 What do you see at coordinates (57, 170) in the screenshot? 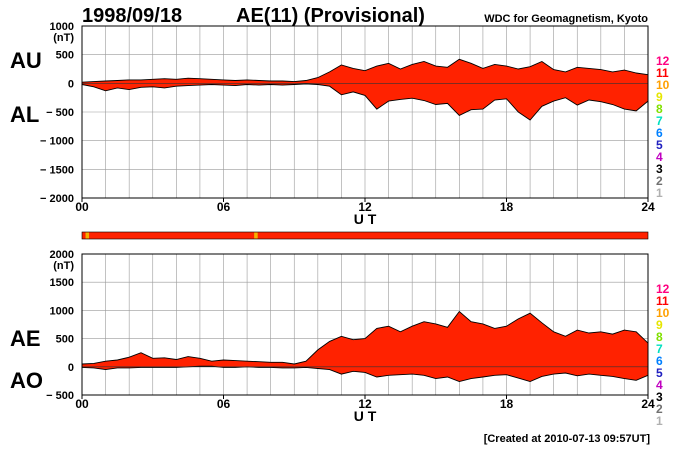
I see `y-tick-label: − 1500` at bounding box center [57, 170].